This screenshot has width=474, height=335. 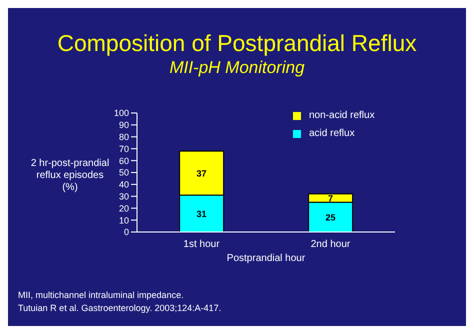 I want to click on data-label: 31, so click(x=201, y=213).